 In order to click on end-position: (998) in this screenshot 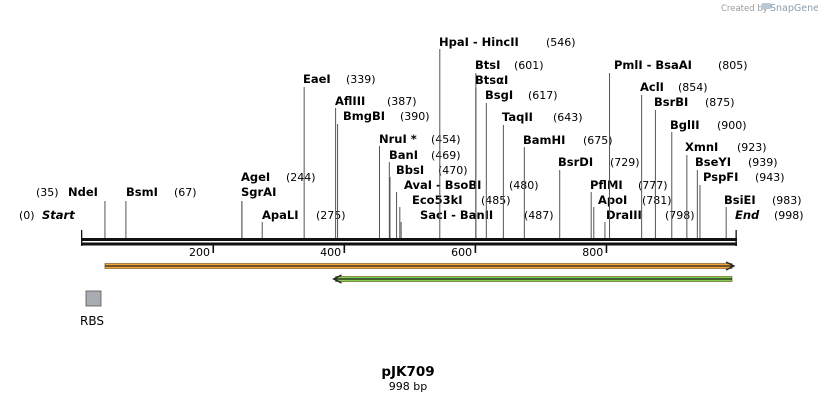, I will do `click(789, 215)`.